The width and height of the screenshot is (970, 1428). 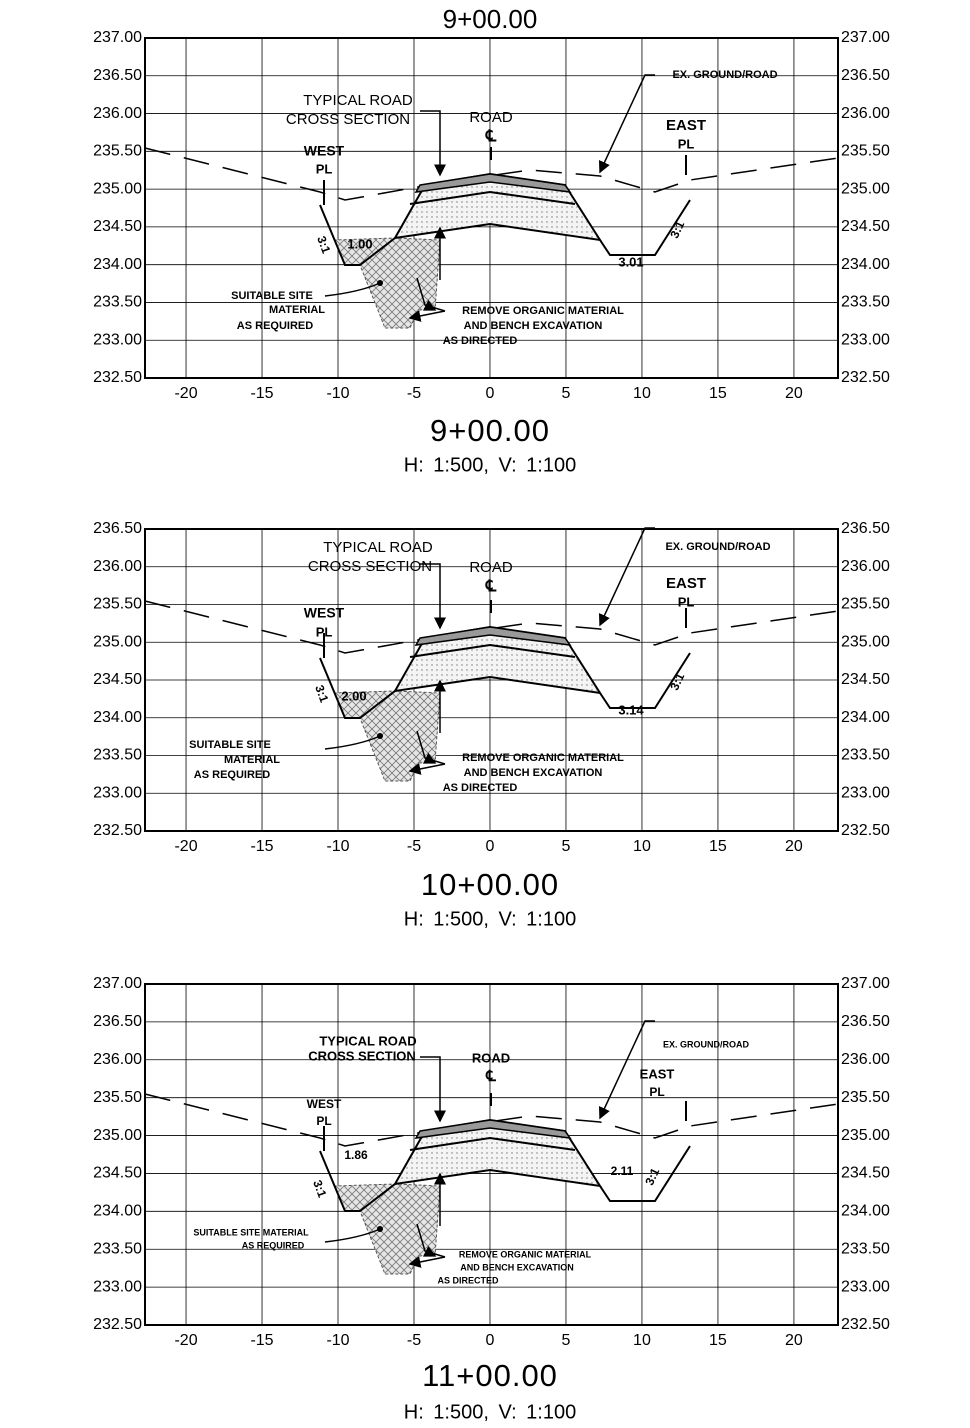 What do you see at coordinates (117, 1324) in the screenshot?
I see `y-tick-label: 232.50` at bounding box center [117, 1324].